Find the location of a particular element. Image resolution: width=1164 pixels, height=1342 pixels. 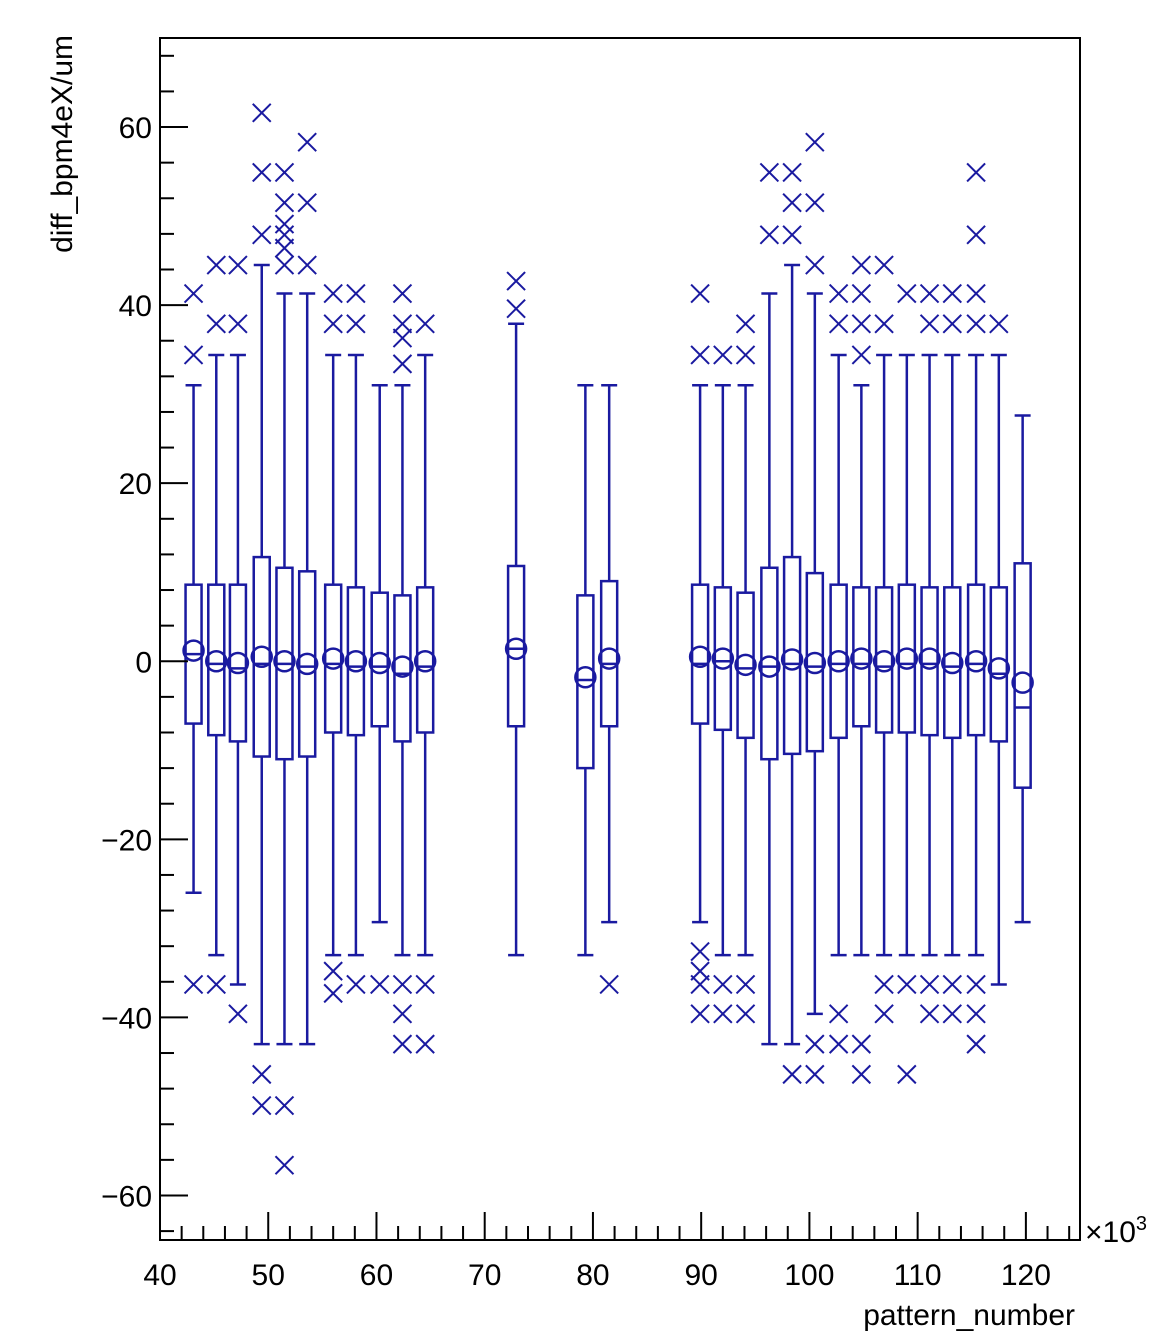

x-tick-label: 80 is located at coordinates (592, 1275).